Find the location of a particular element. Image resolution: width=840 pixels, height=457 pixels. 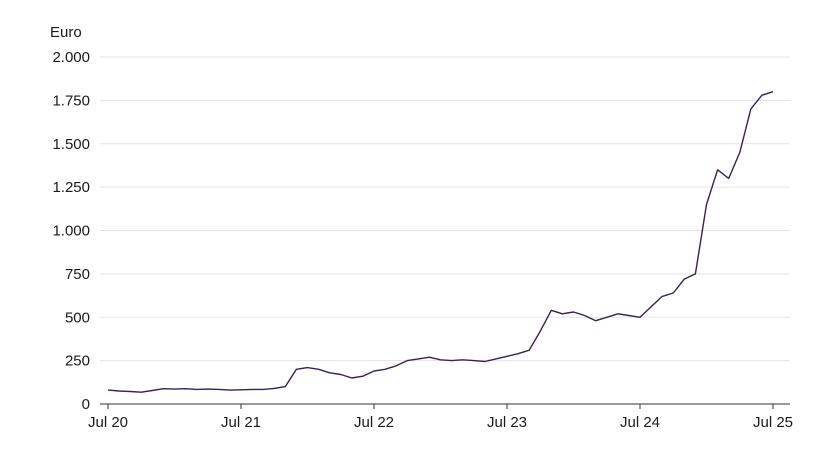

y-tick-label: 1.750 is located at coordinates (71, 100).